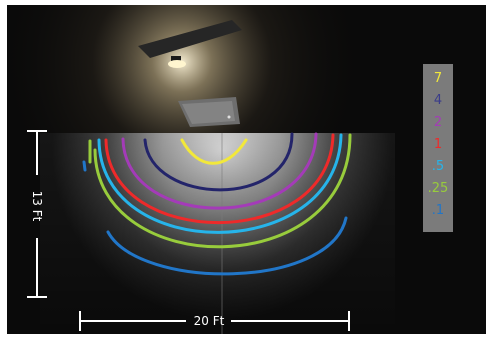  I want to click on panel-indicator, so click(229, 117).